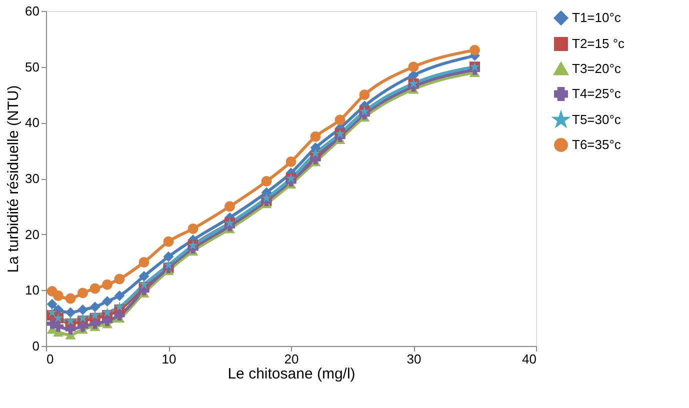  I want to click on legend-label: T1=10°c, so click(597, 17).